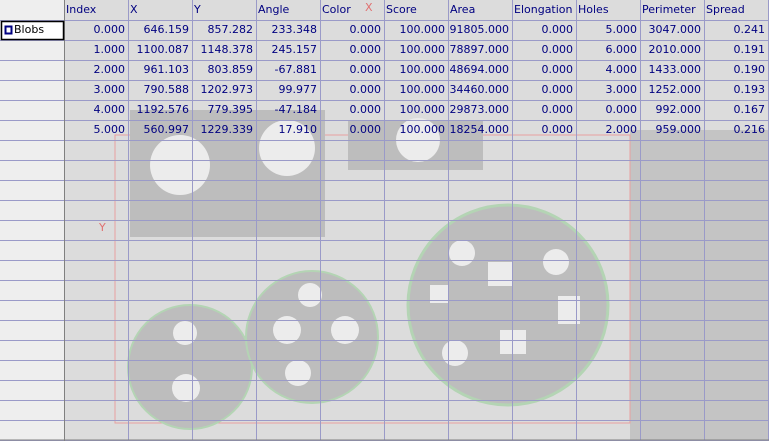 This screenshot has width=769, height=445. What do you see at coordinates (480, 109) in the screenshot?
I see `cell-value: 29873.000` at bounding box center [480, 109].